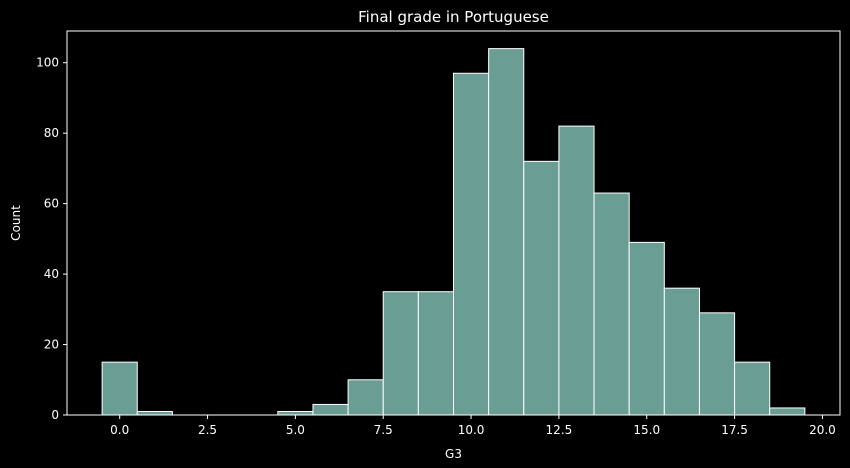  What do you see at coordinates (822, 430) in the screenshot?
I see `x-tick-label: 20.0` at bounding box center [822, 430].